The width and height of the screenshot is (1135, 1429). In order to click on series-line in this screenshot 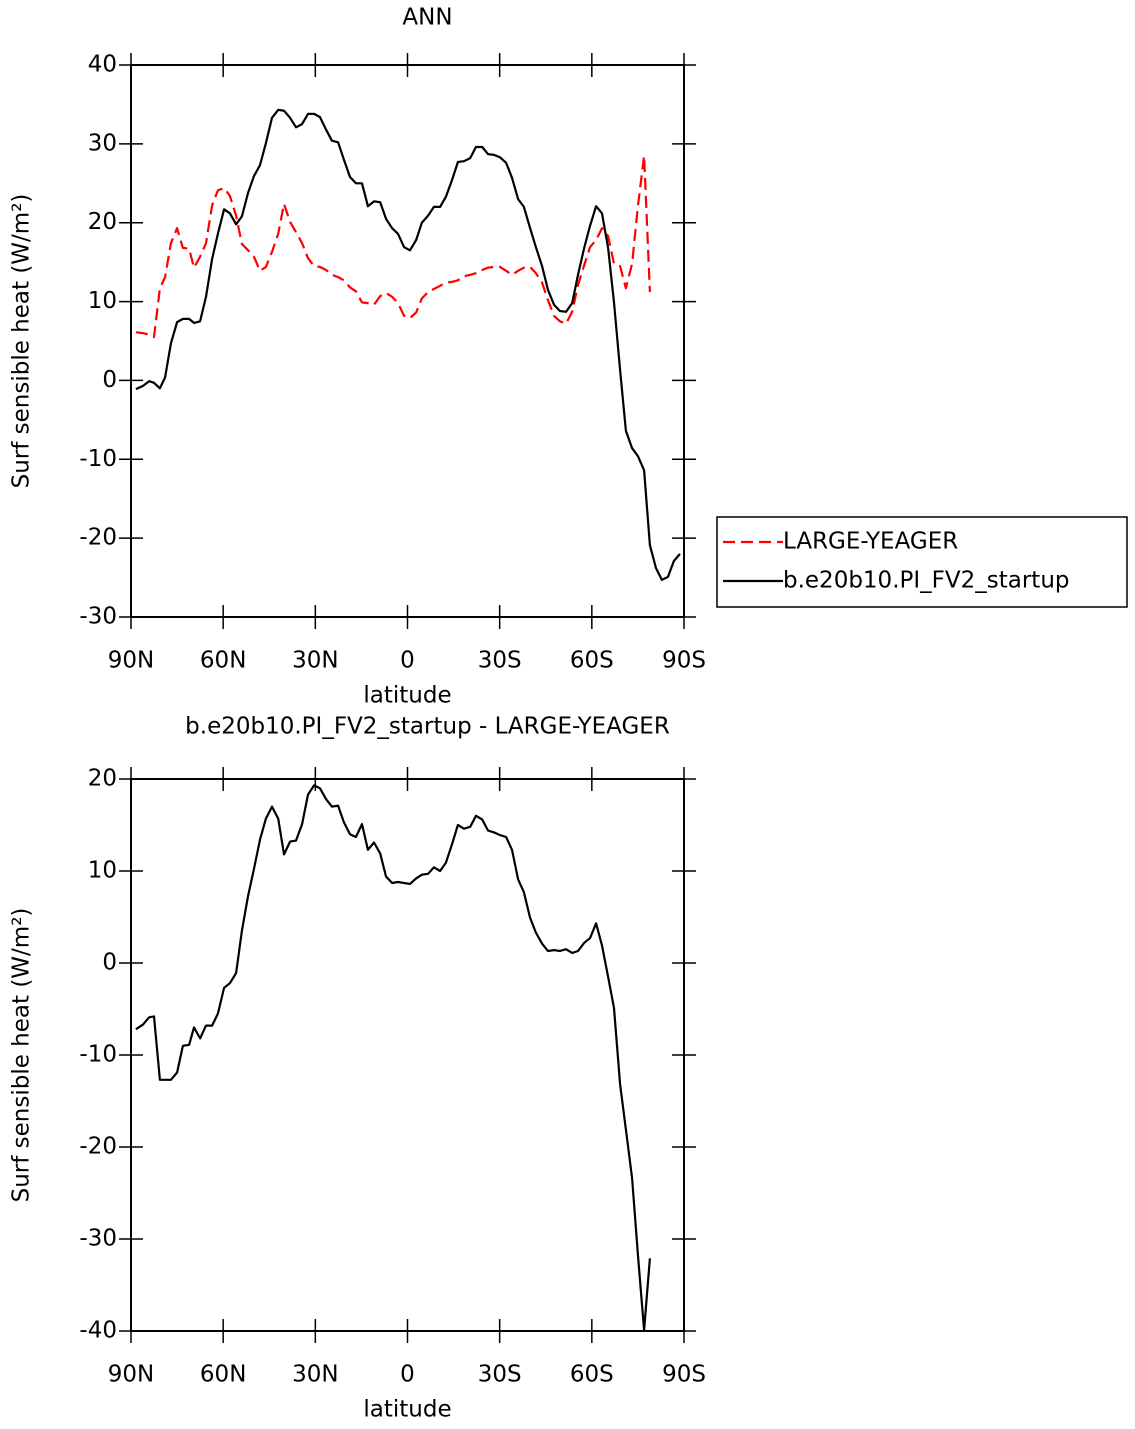, I will do `click(393, 246)`.